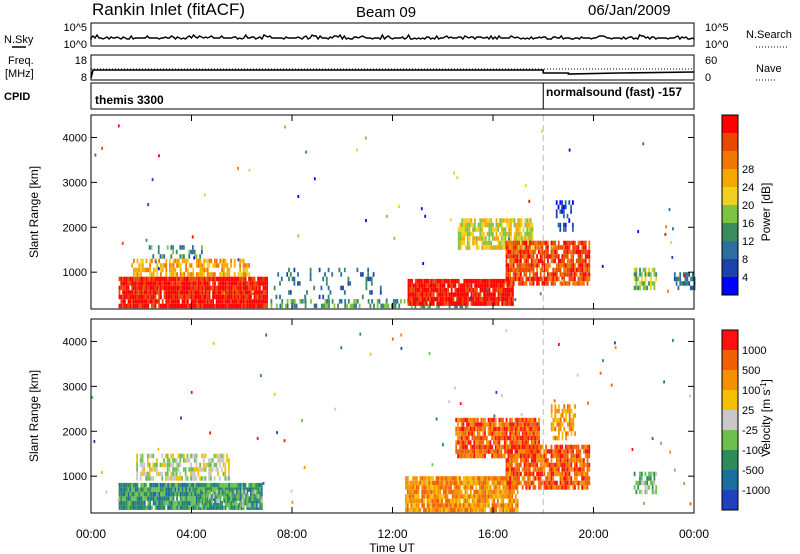 The width and height of the screenshot is (800, 554). What do you see at coordinates (730, 286) in the screenshot?
I see `colorbar-swatch` at bounding box center [730, 286].